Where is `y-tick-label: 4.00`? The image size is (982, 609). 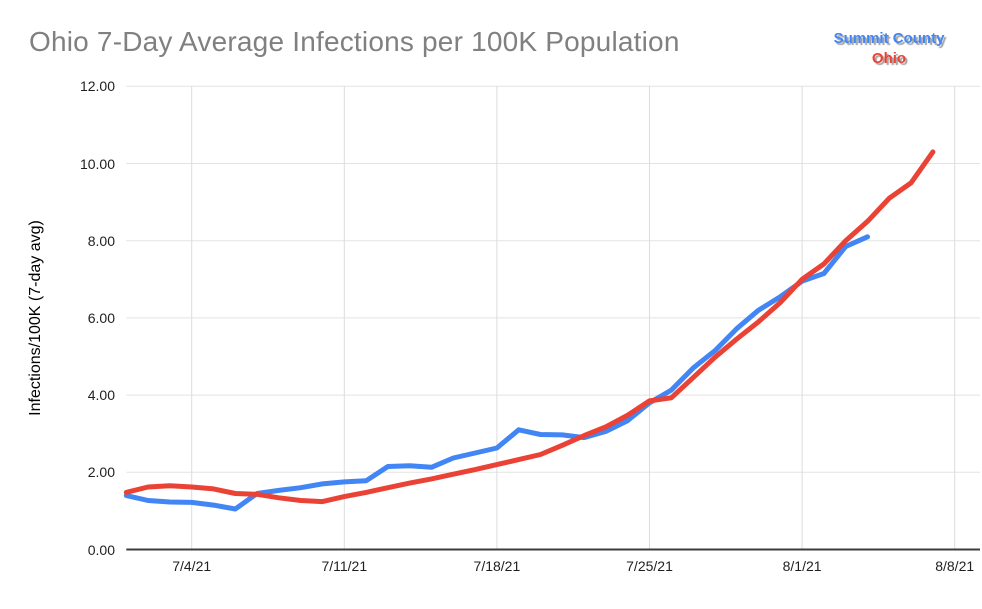 y-tick-label: 4.00 is located at coordinates (101, 395).